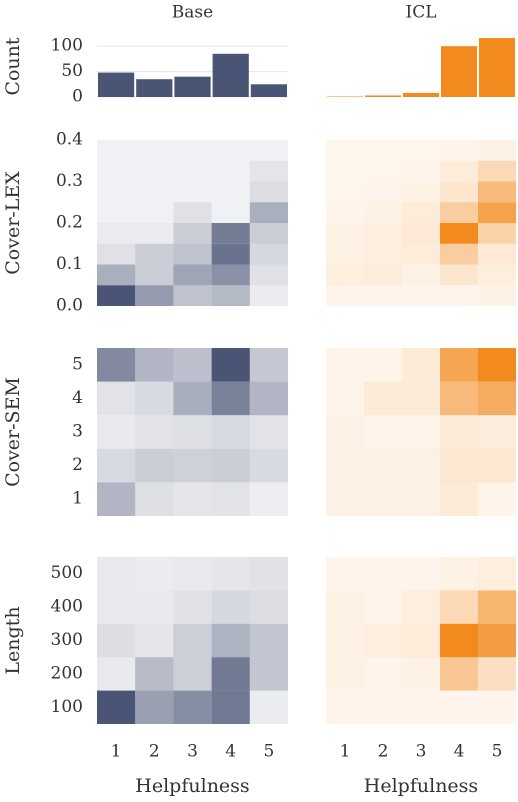 This screenshot has height=802, width=518. Describe the element at coordinates (77, 499) in the screenshot. I see `y-tick-label: 1` at that location.